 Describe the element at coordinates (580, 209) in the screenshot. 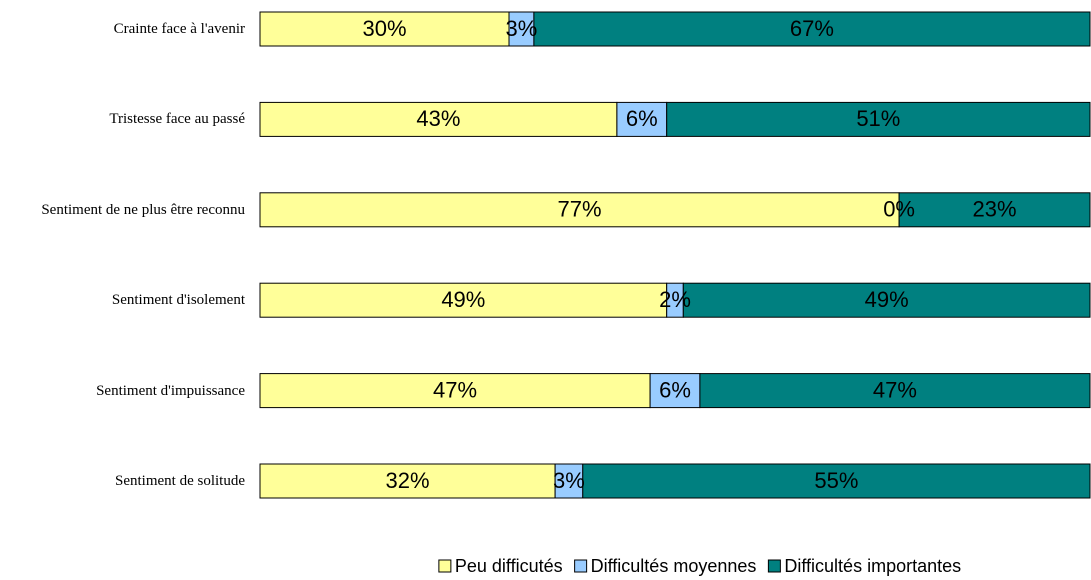

I see `value-label: 77%` at that location.